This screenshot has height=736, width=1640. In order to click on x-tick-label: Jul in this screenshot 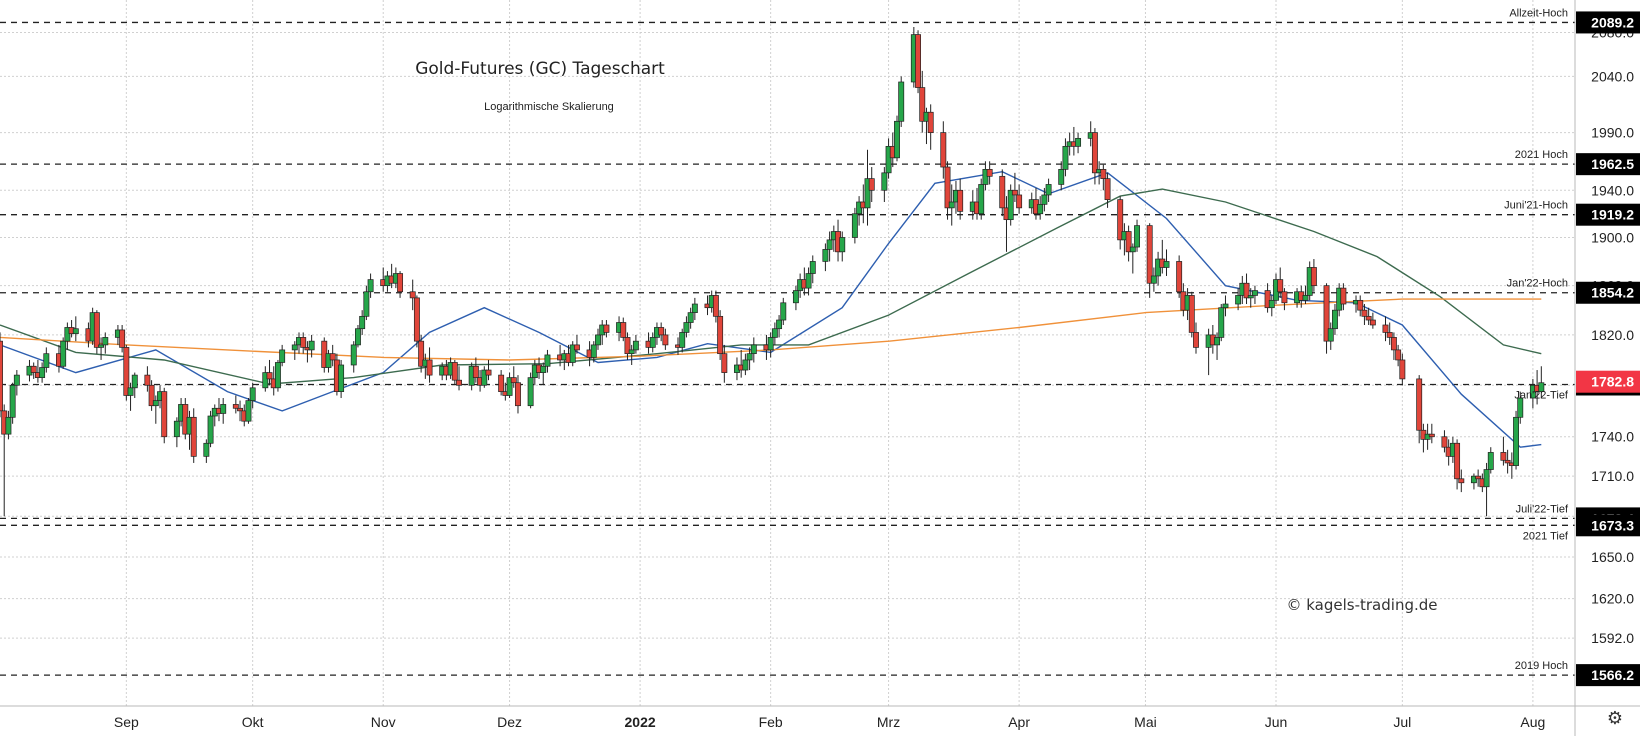, I will do `click(1402, 722)`.